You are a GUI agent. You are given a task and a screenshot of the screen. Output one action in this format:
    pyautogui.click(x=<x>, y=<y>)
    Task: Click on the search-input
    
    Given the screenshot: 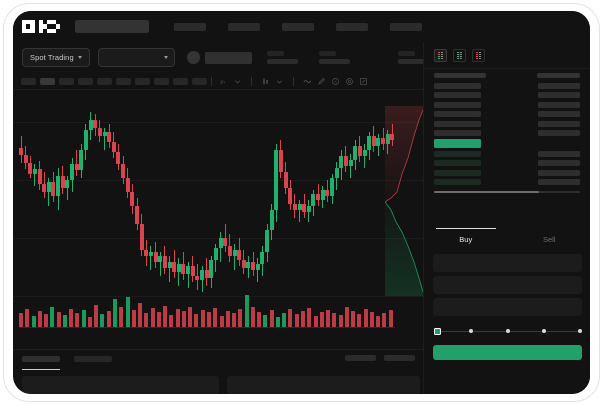 What is the action you would take?
    pyautogui.click(x=112, y=26)
    